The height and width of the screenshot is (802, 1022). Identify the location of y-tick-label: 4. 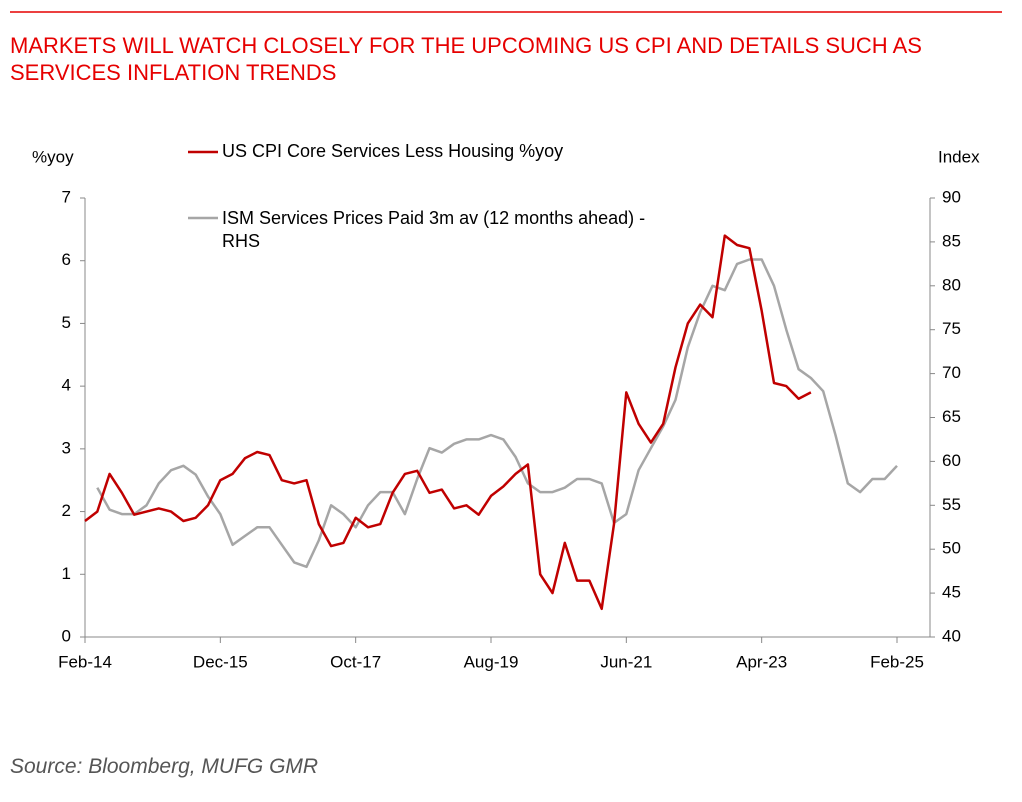
(66, 385).